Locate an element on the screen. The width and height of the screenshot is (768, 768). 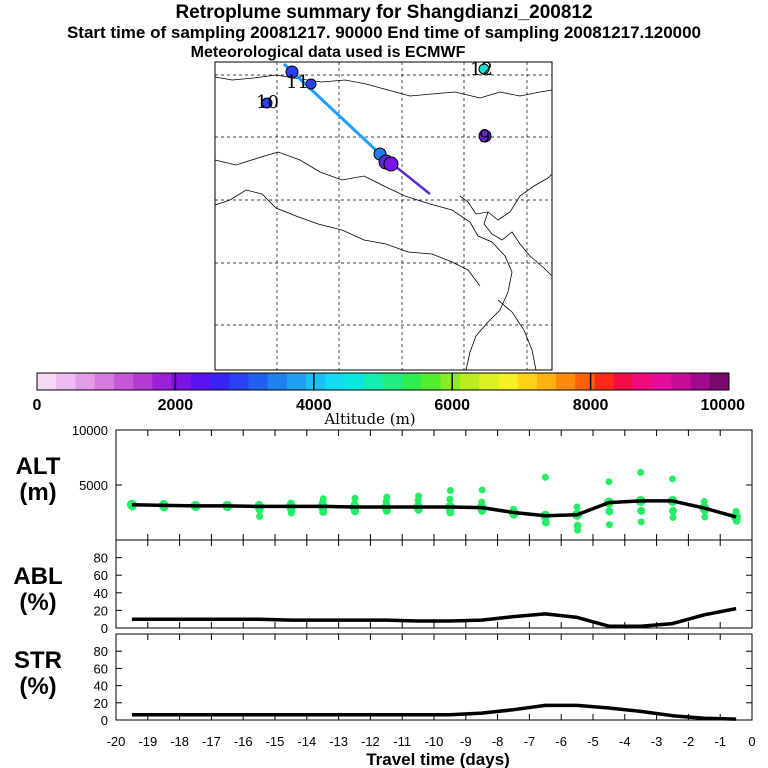
x-tick-label: -9 is located at coordinates (466, 741).